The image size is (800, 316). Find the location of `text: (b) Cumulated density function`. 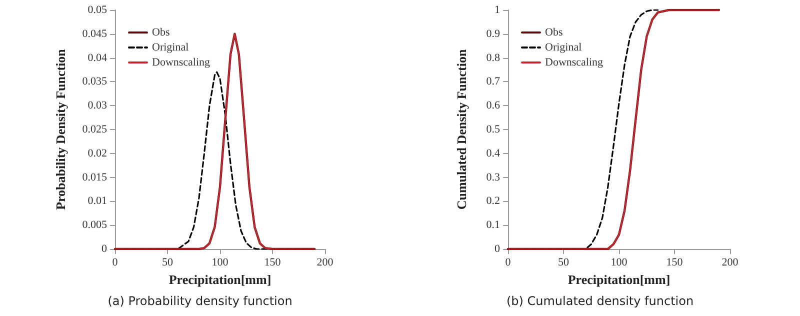

text: (b) Cumulated density function is located at coordinates (600, 301).